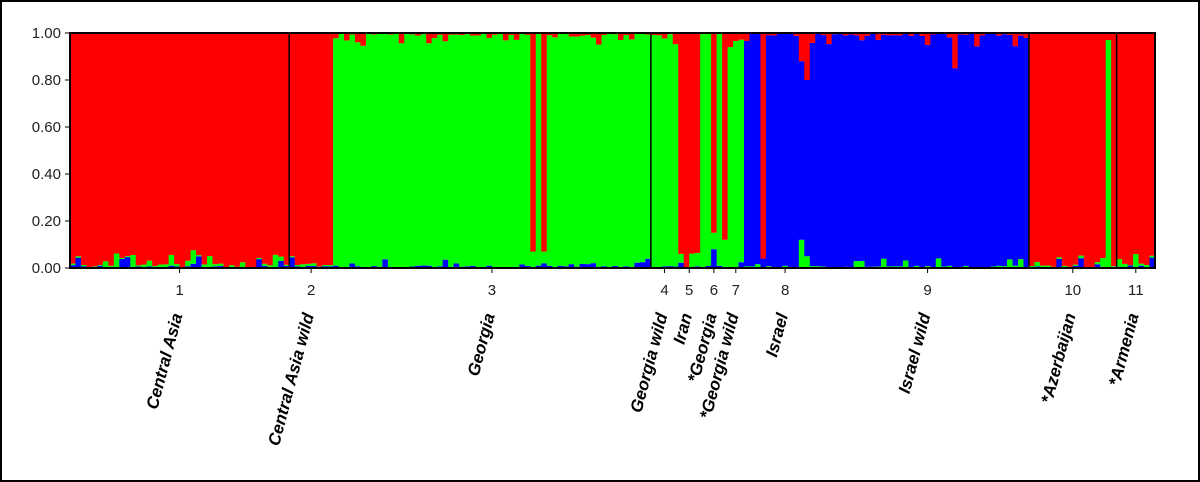 This screenshot has height=482, width=1200. I want to click on bar-segment-134-red, so click(801, 47).